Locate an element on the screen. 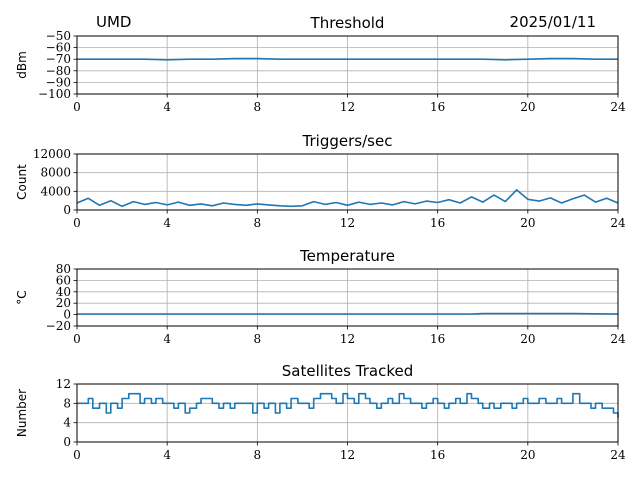 This screenshot has height=480, width=640. y-tick-label: 8 is located at coordinates (67, 403).